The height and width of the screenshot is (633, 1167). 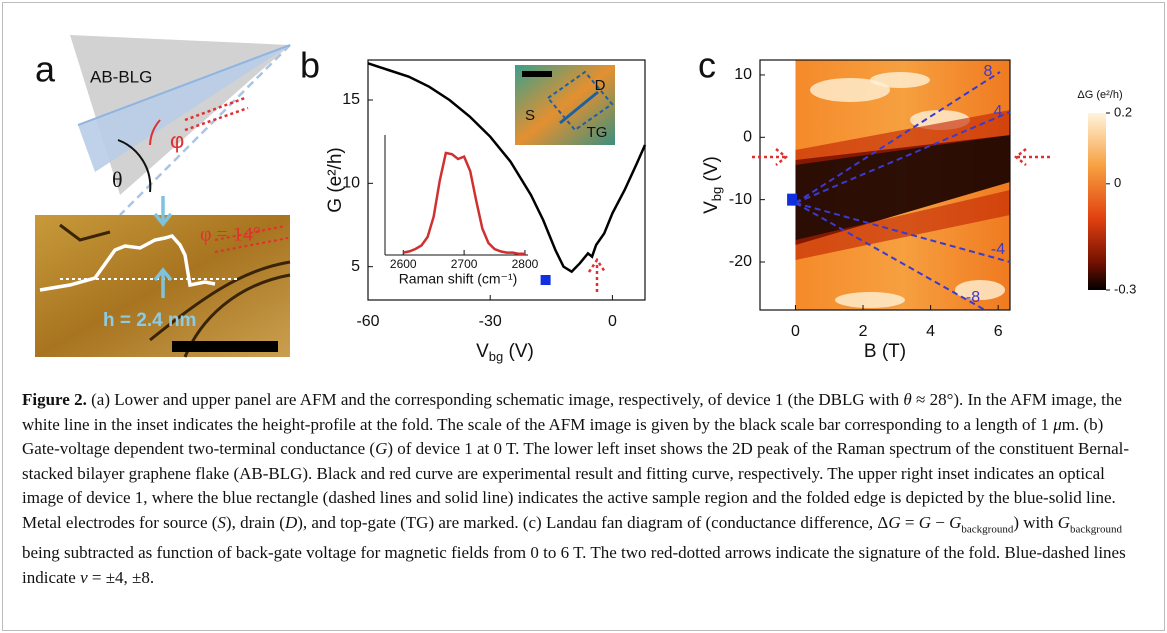 I want to click on optical-image, so click(x=565, y=105).